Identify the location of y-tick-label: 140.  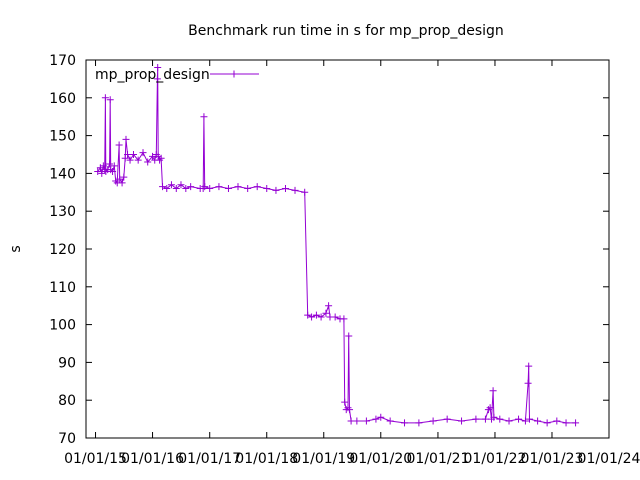
(62, 174).